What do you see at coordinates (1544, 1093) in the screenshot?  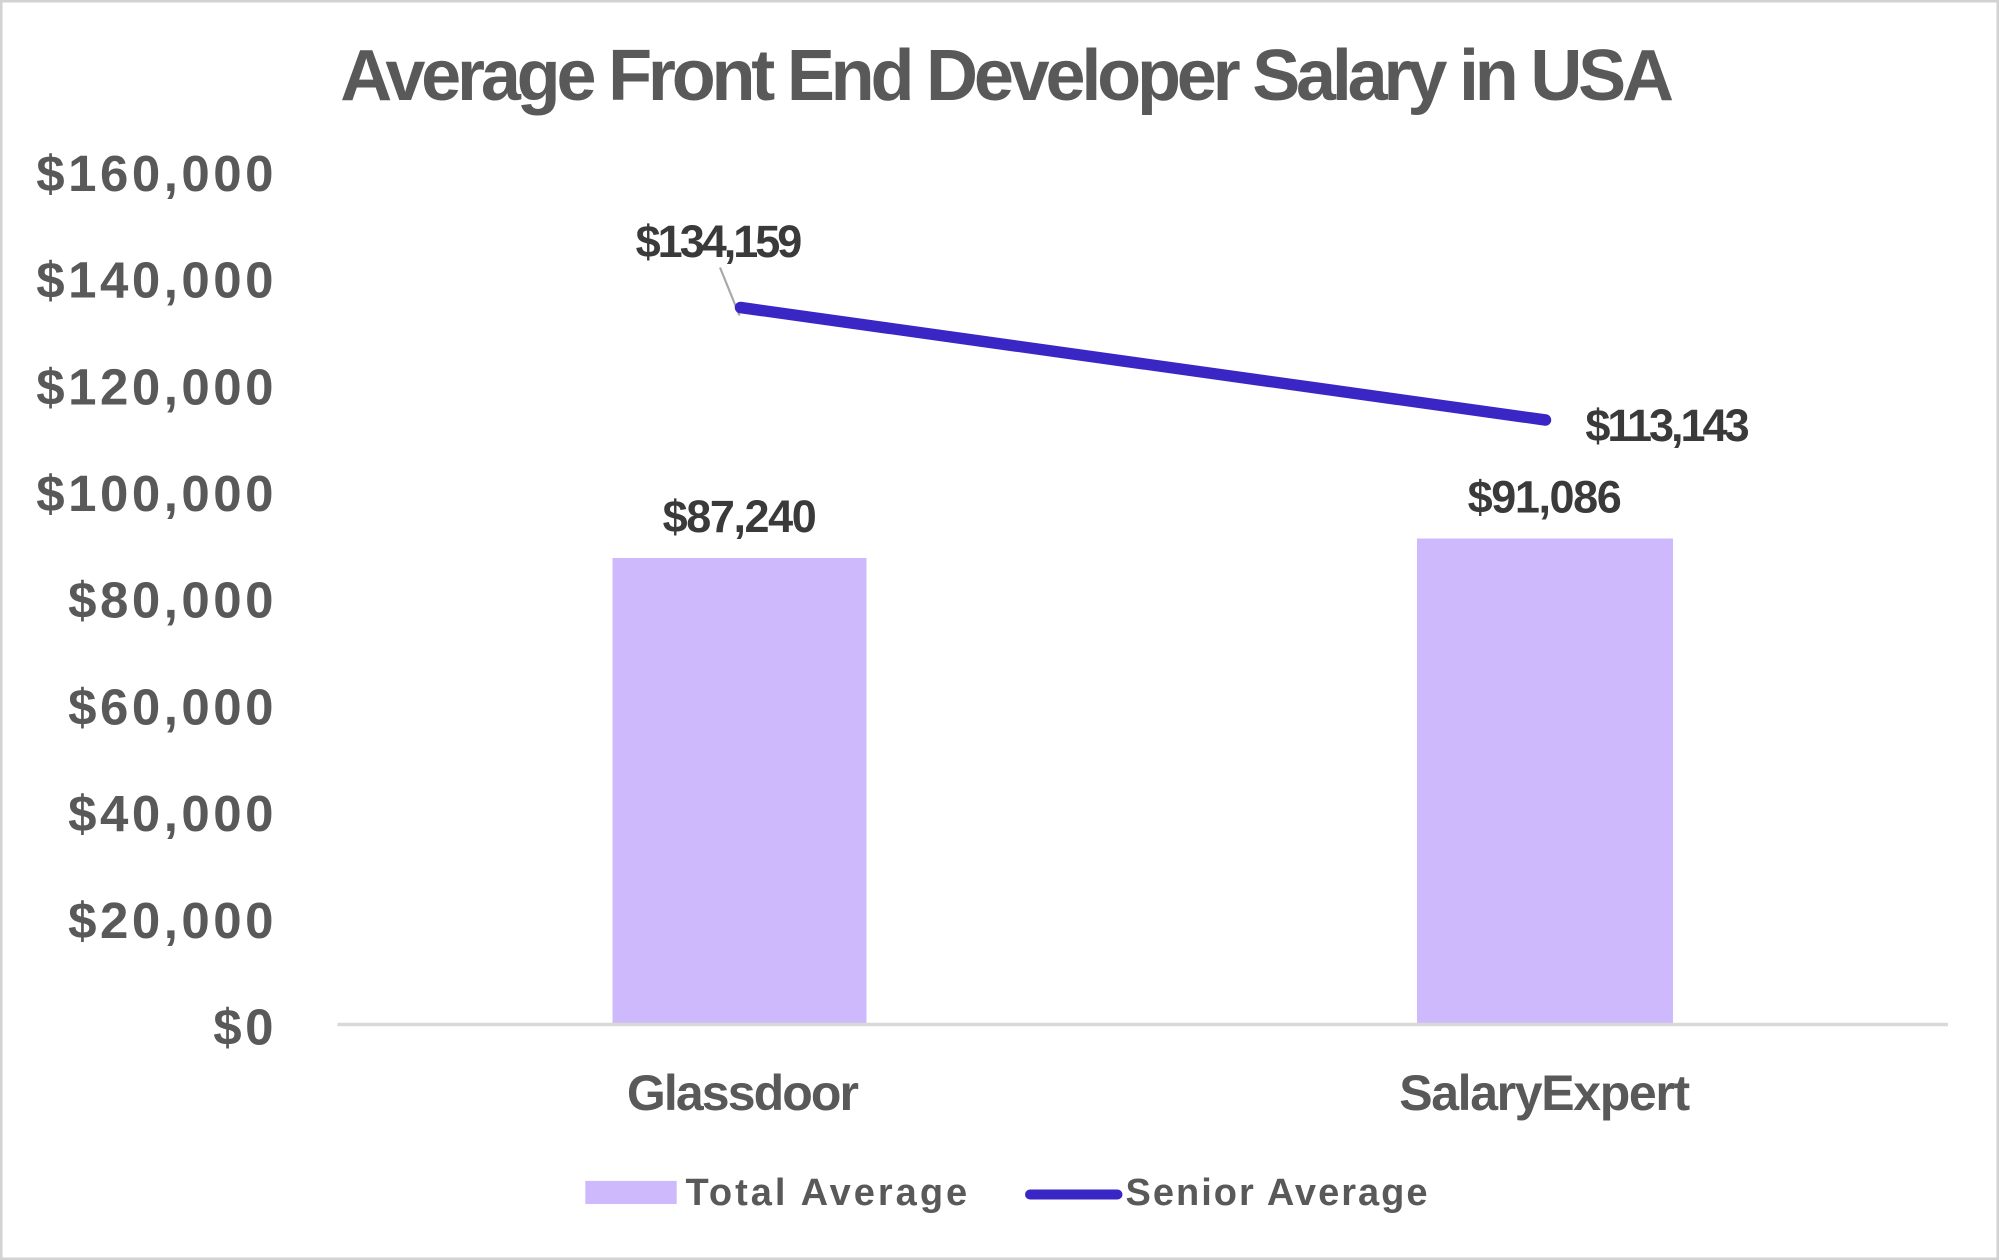 I see `svg-text: SalaryExpert` at bounding box center [1544, 1093].